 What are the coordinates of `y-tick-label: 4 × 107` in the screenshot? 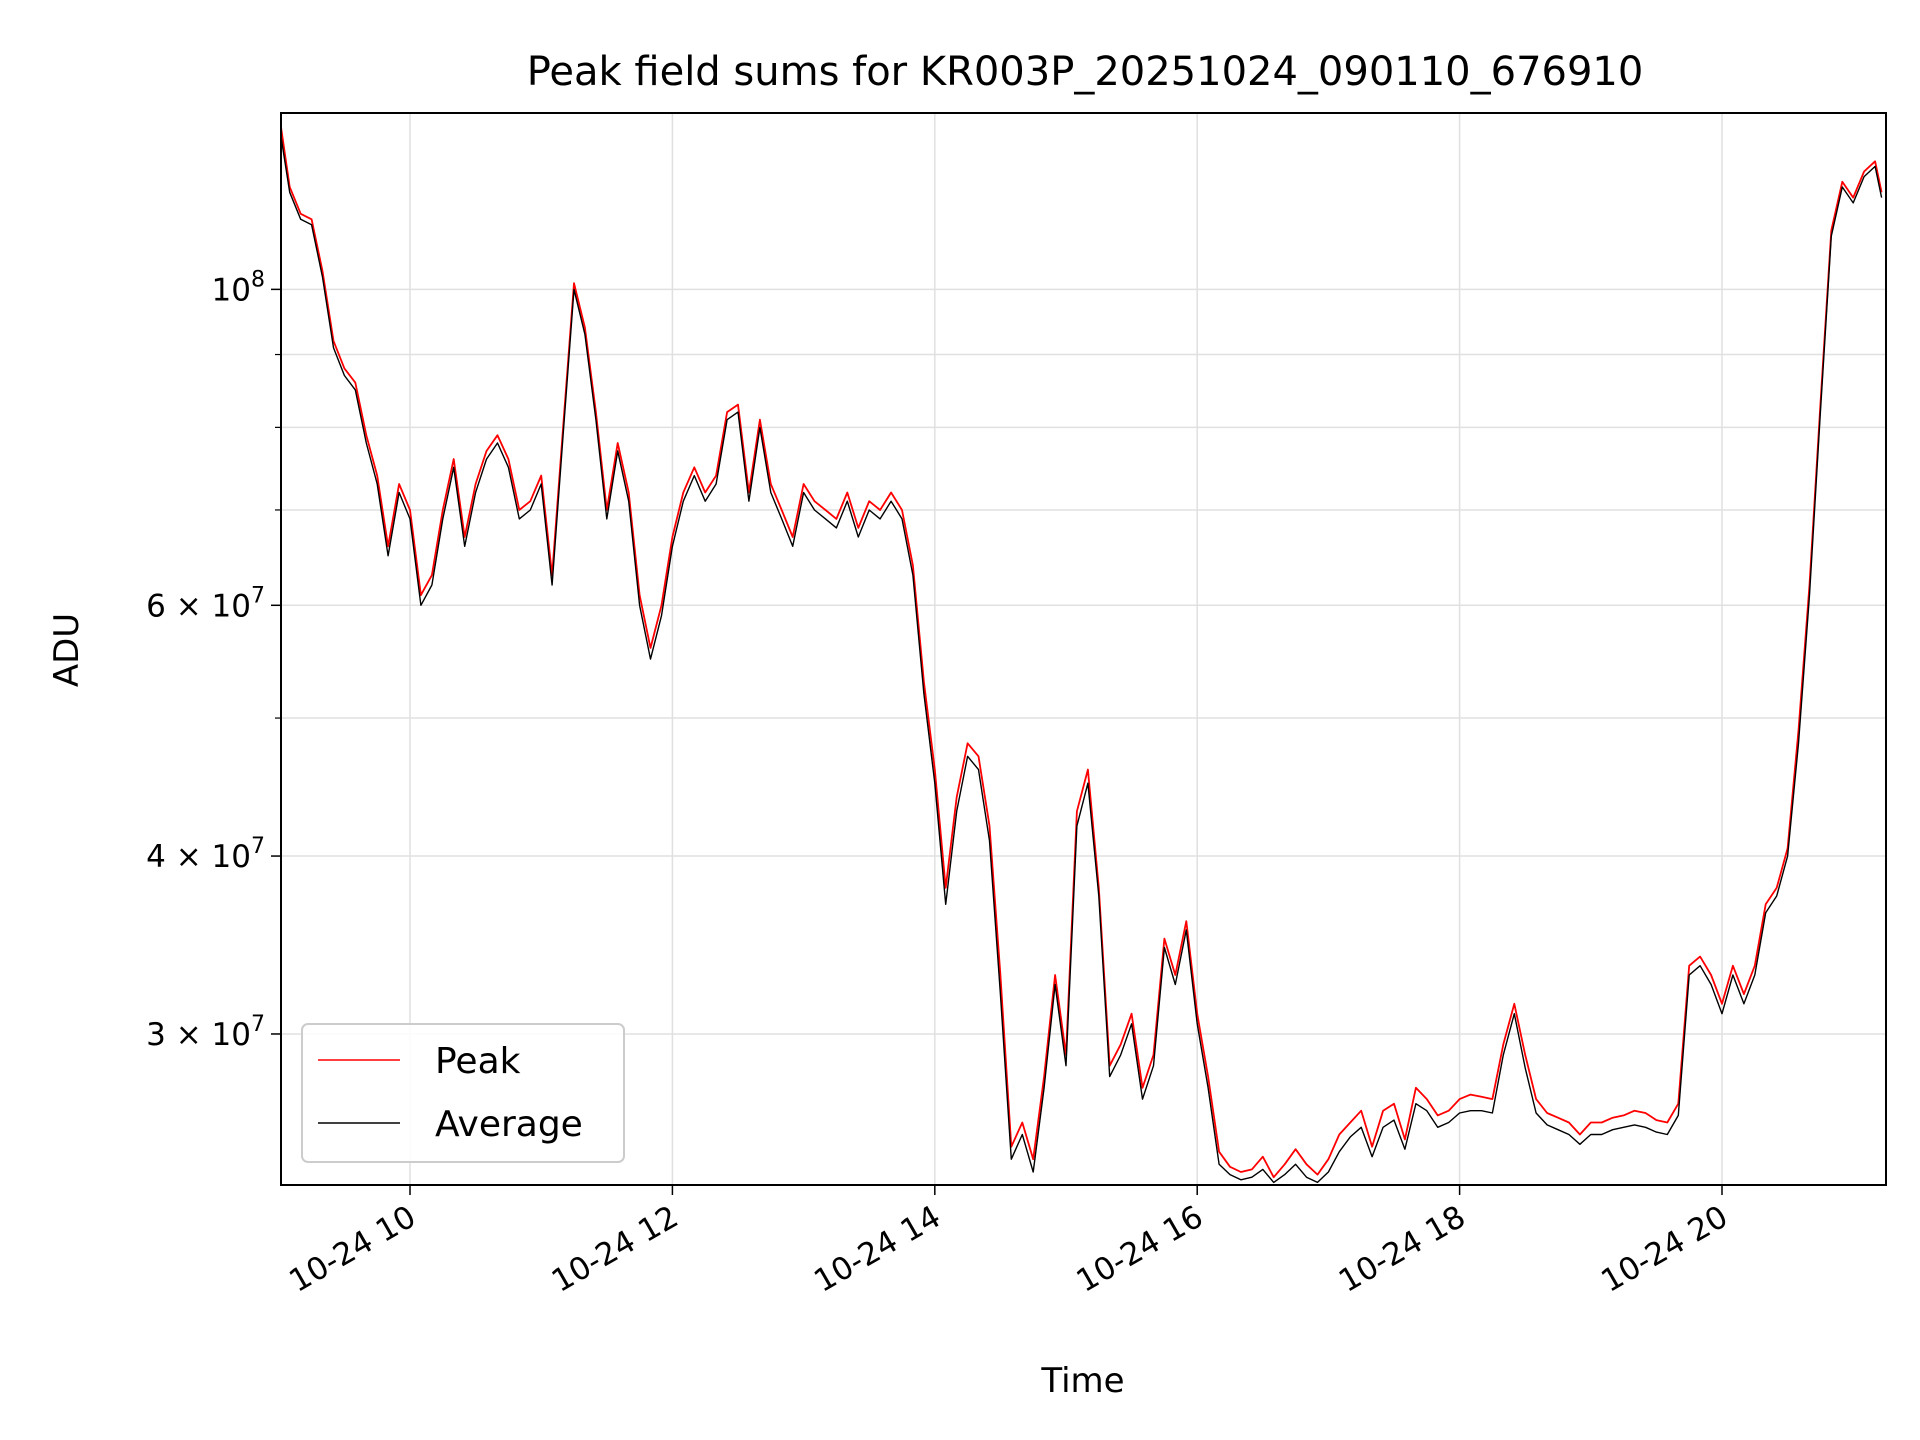 It's located at (205, 854).